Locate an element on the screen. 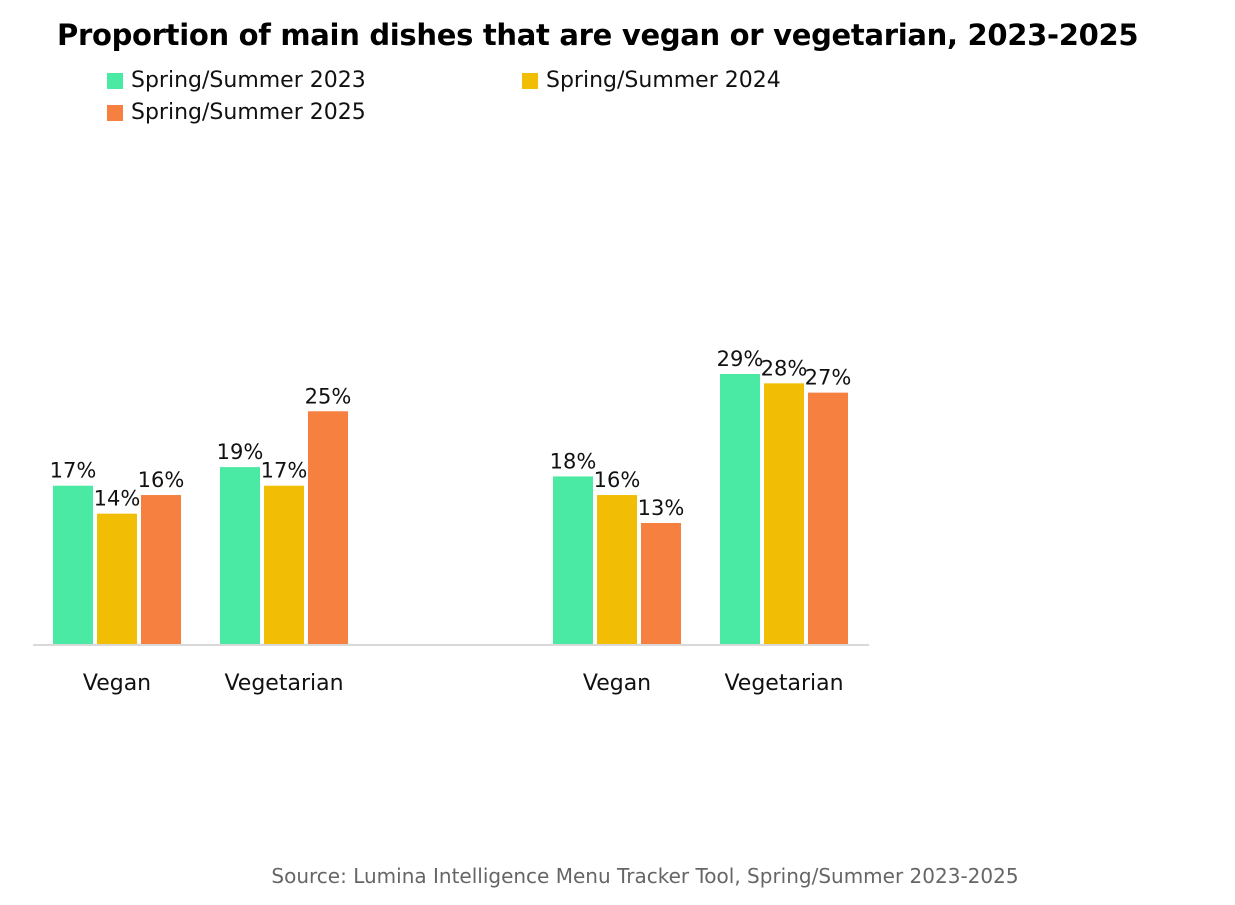  legend-label: Spring/Summer 2024 is located at coordinates (663, 80).